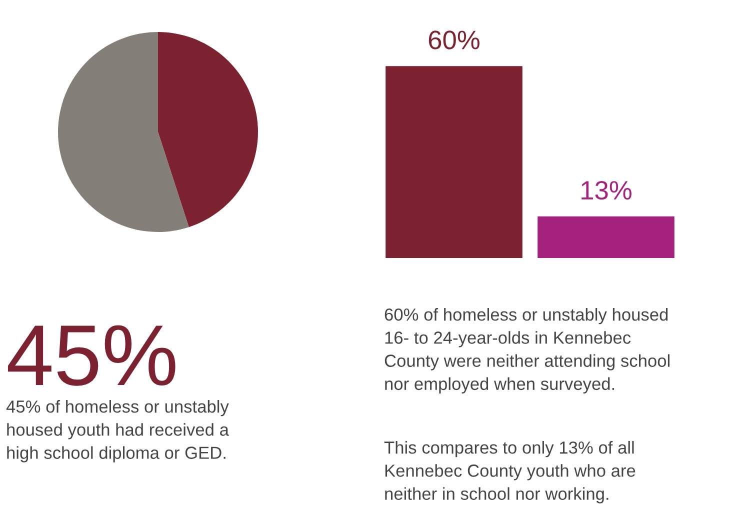 This screenshot has width=732, height=516. Describe the element at coordinates (527, 351) in the screenshot. I see `text: 60% of homeless or unstably housed 16- to 24-year-olds in Kennebec County were neither attending school nor employed when surveyed.` at that location.